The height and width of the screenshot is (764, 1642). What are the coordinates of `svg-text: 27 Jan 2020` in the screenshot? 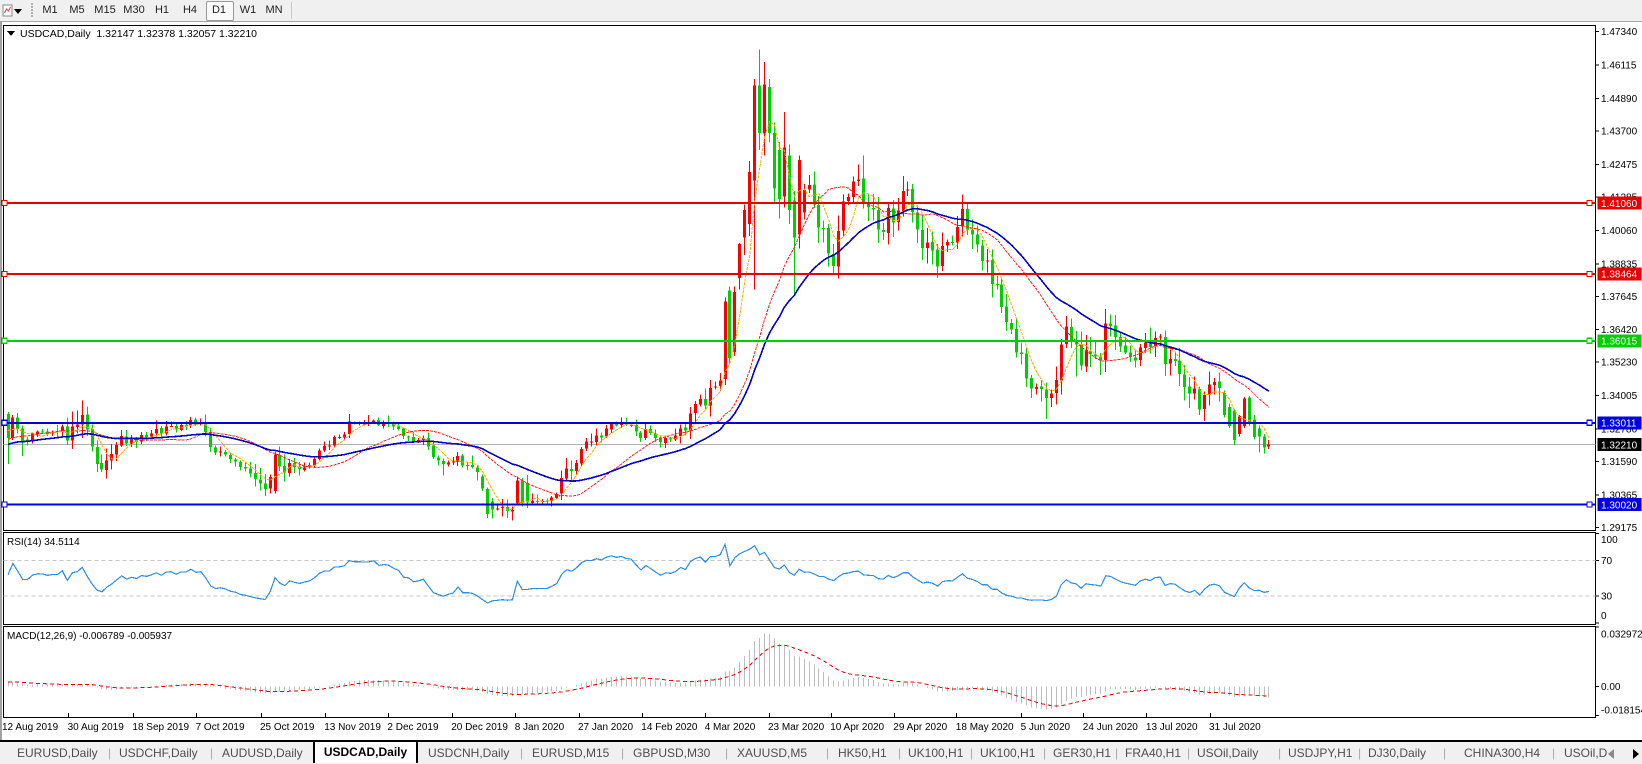 It's located at (605, 727).